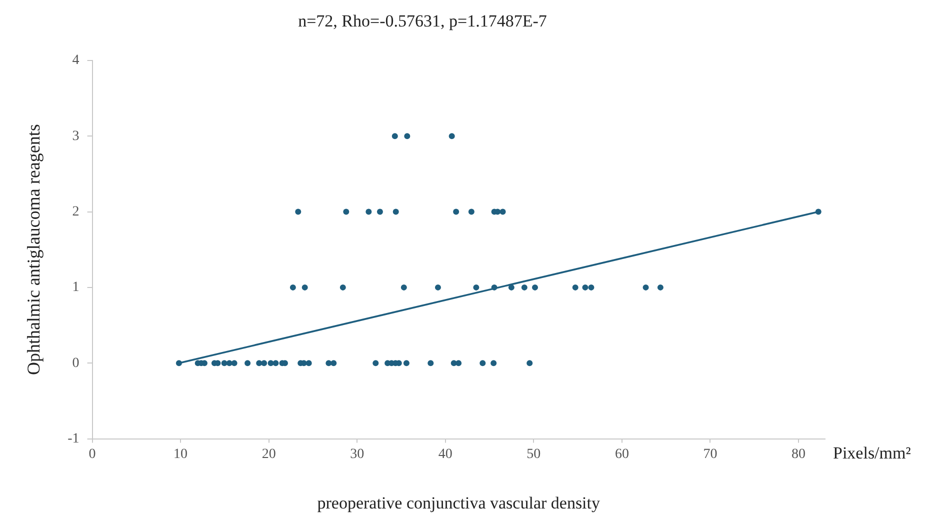 The height and width of the screenshot is (519, 925). I want to click on y-tick-label: 4, so click(76, 60).